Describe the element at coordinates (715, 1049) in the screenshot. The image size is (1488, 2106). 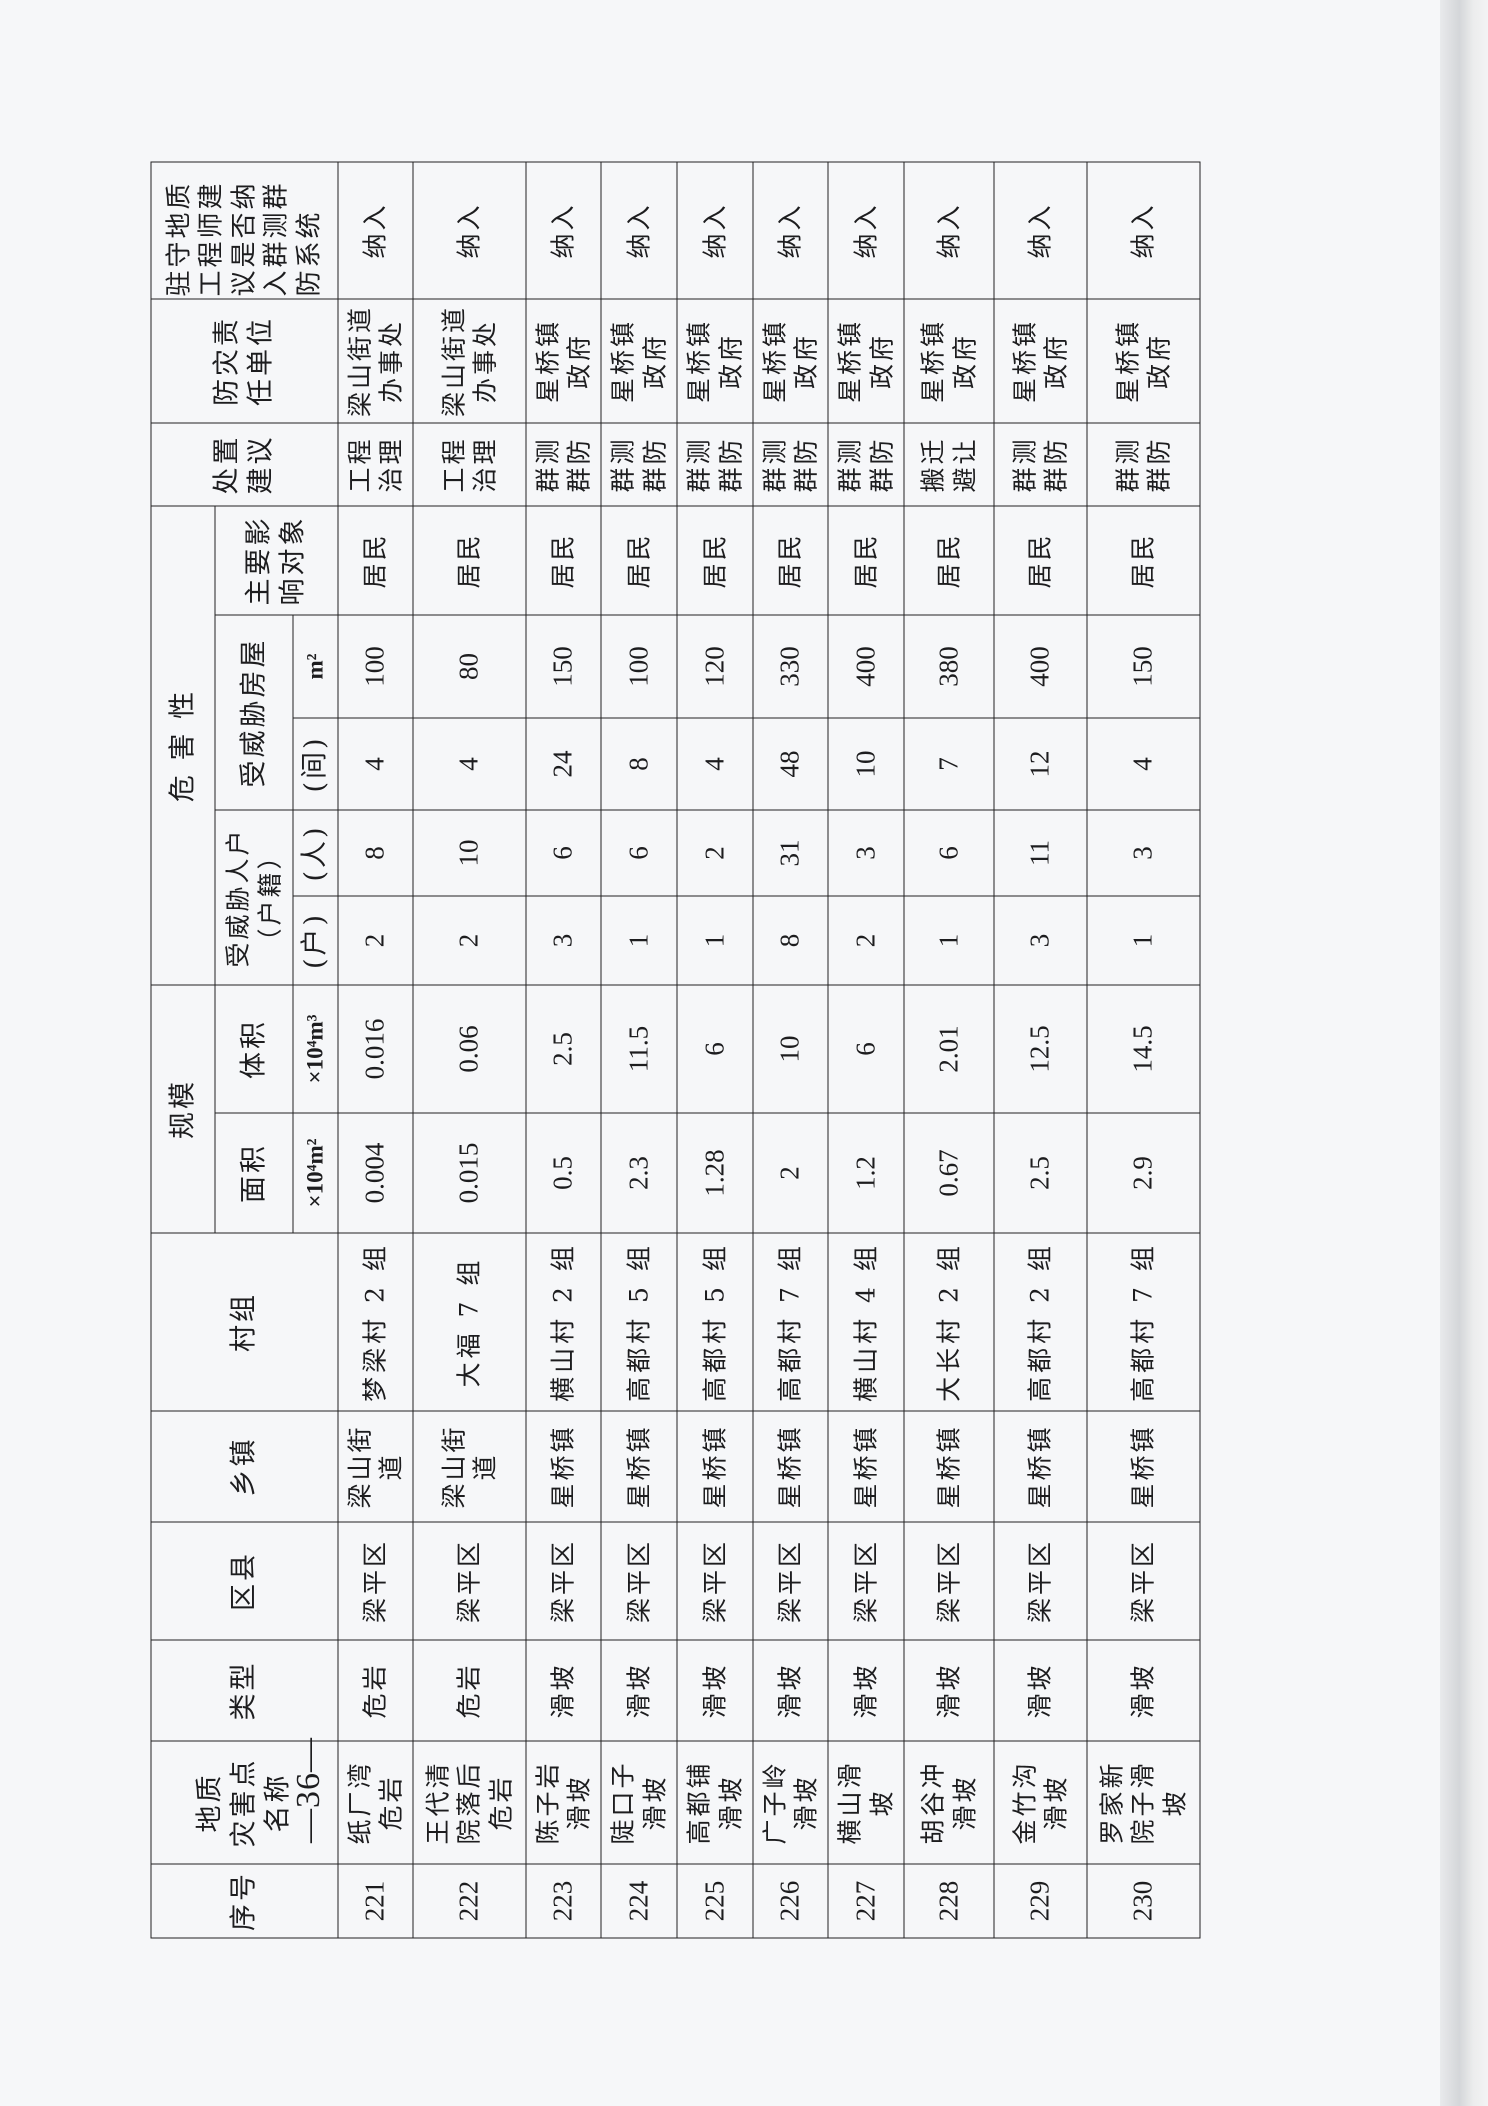
I see `cell-volume: 6` at that location.